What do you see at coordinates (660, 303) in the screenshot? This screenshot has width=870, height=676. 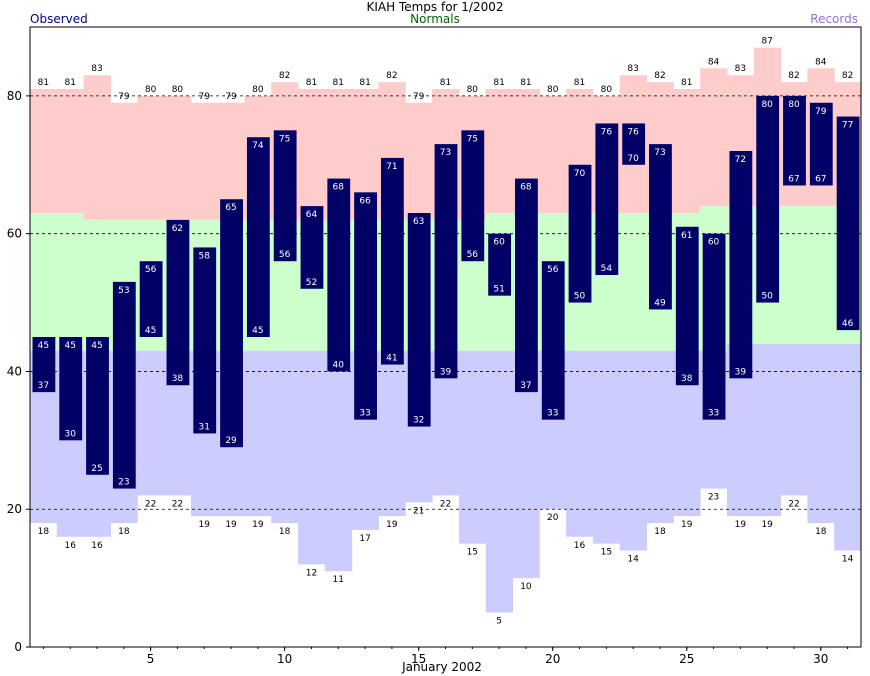 I see `observed-low-label: 49` at bounding box center [660, 303].